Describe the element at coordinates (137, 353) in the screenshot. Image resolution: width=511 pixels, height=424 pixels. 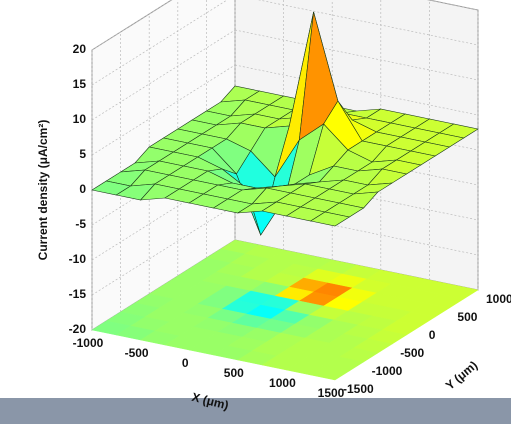
I see `x-tick-label: -500` at that location.